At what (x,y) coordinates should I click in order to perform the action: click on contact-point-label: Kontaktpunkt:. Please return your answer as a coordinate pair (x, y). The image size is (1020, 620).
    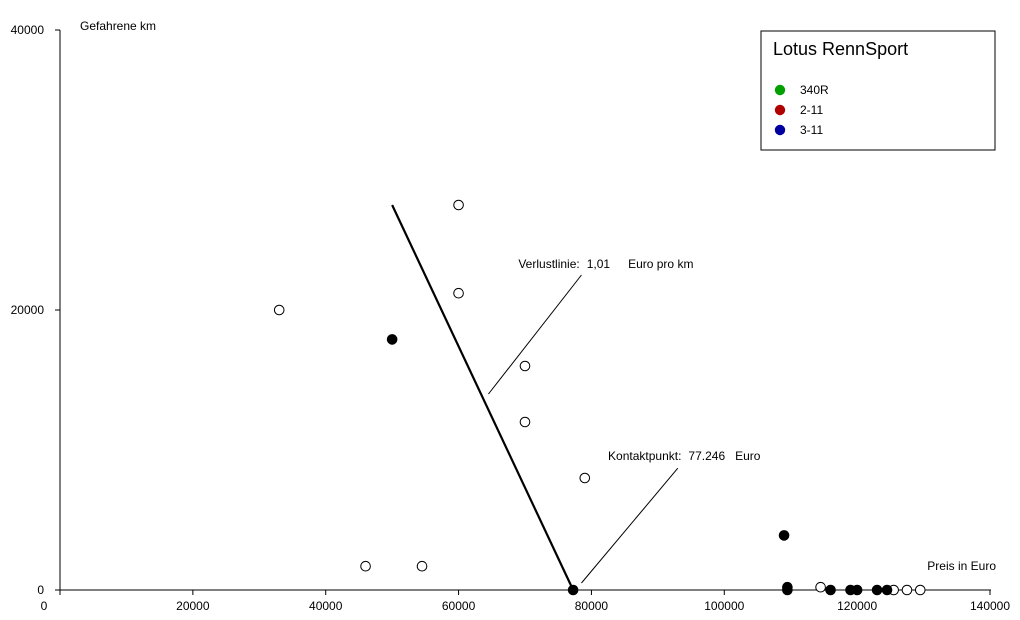
    Looking at the image, I should click on (644, 456).